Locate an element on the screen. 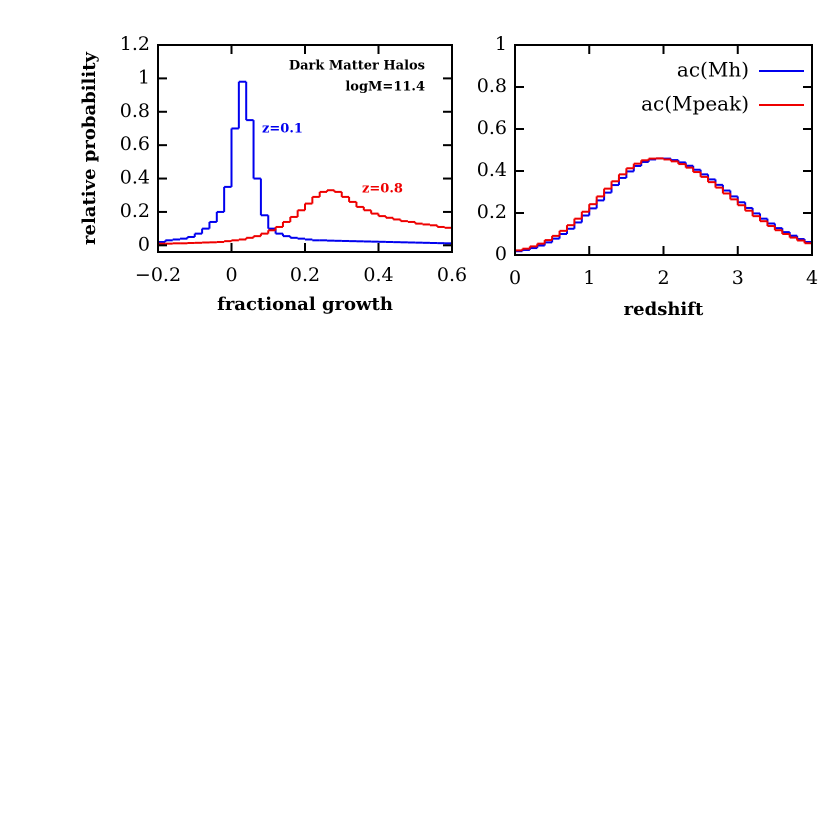 The height and width of the screenshot is (830, 830). x-tick-label: 4 is located at coordinates (812, 278).